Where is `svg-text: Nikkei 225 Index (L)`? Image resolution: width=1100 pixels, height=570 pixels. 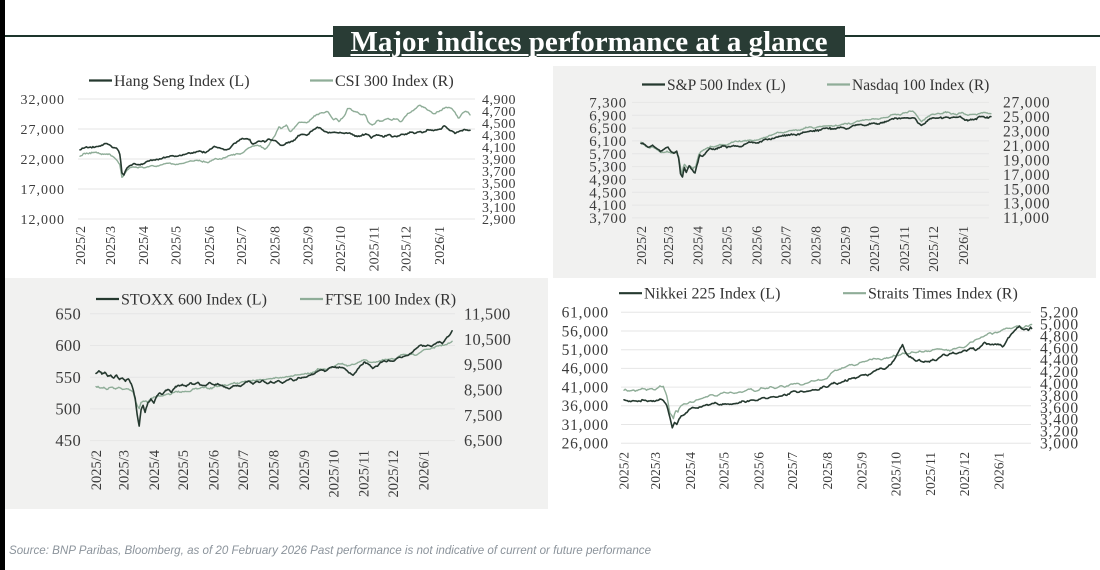 svg-text: Nikkei 225 Index (L) is located at coordinates (712, 294).